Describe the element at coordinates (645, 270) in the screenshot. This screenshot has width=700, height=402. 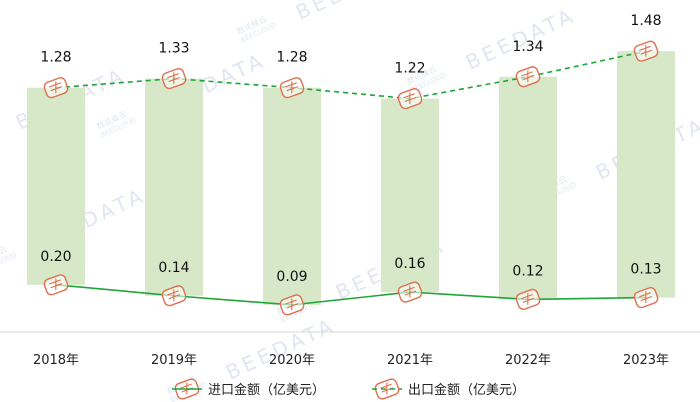
I see `import-data-label: 0.13` at that location.